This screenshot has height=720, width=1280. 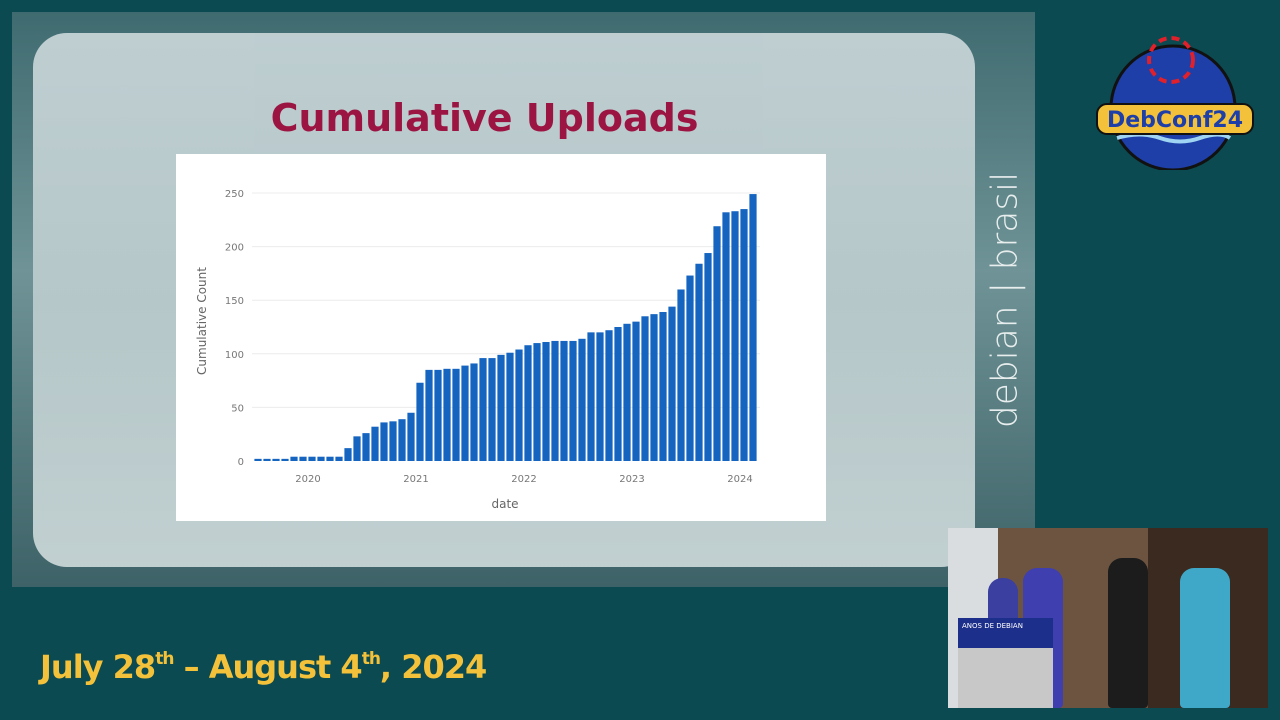 I want to click on brand-text: debian | brasil, so click(x=1005, y=300).